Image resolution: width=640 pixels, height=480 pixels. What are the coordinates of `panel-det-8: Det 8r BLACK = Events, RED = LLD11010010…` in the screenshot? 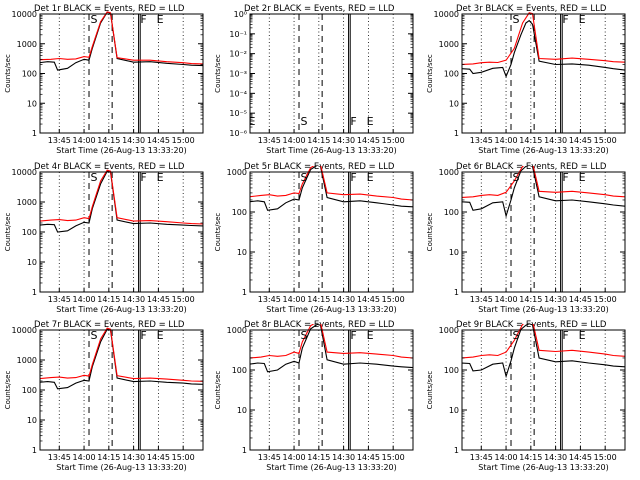 It's located at (314, 396).